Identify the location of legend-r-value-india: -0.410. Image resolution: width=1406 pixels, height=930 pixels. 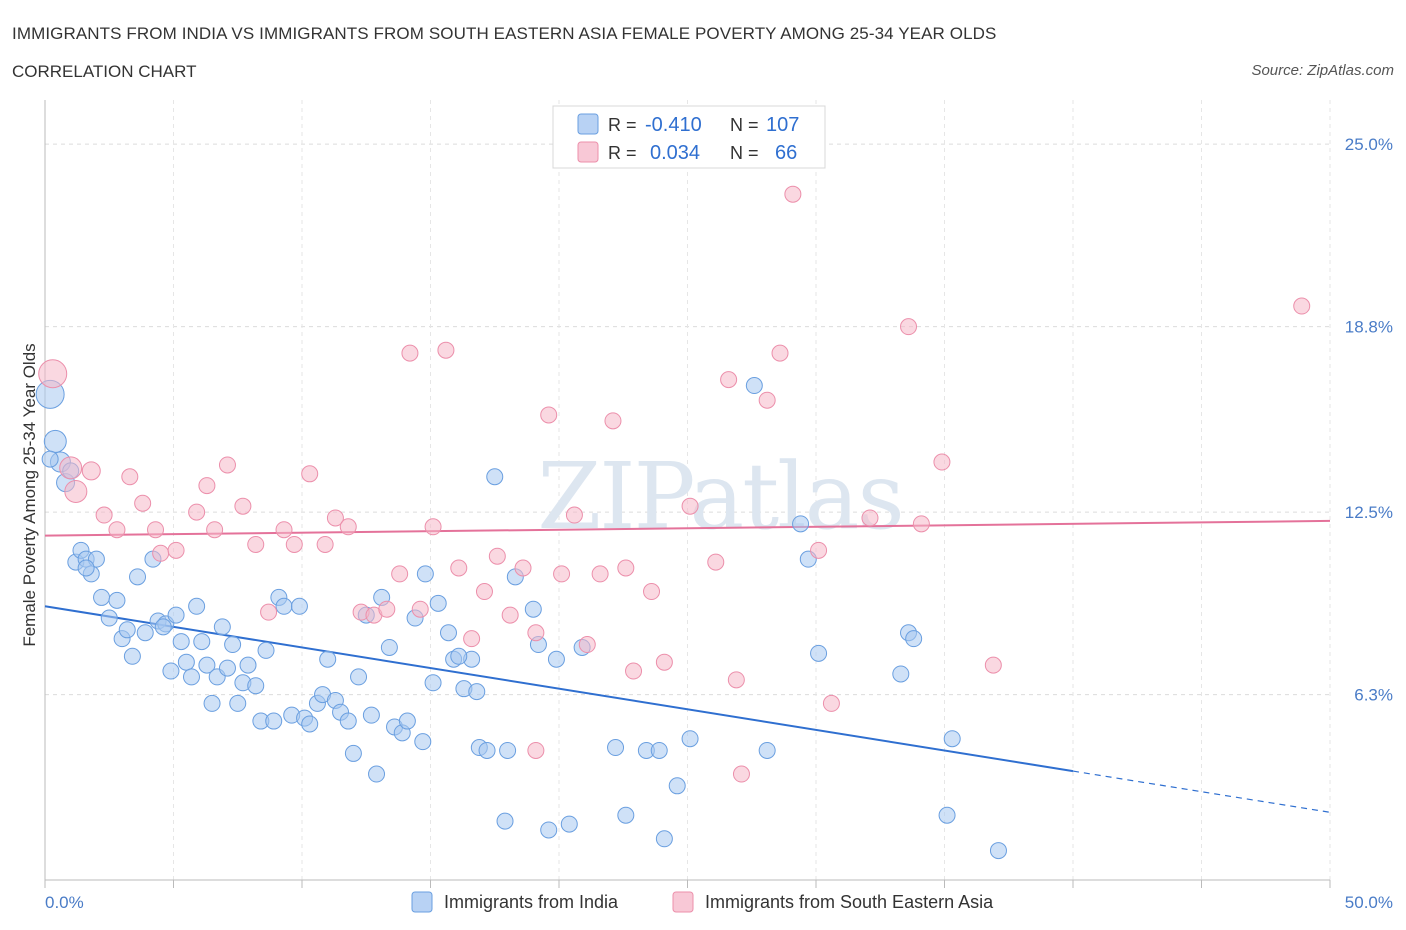
(673, 125).